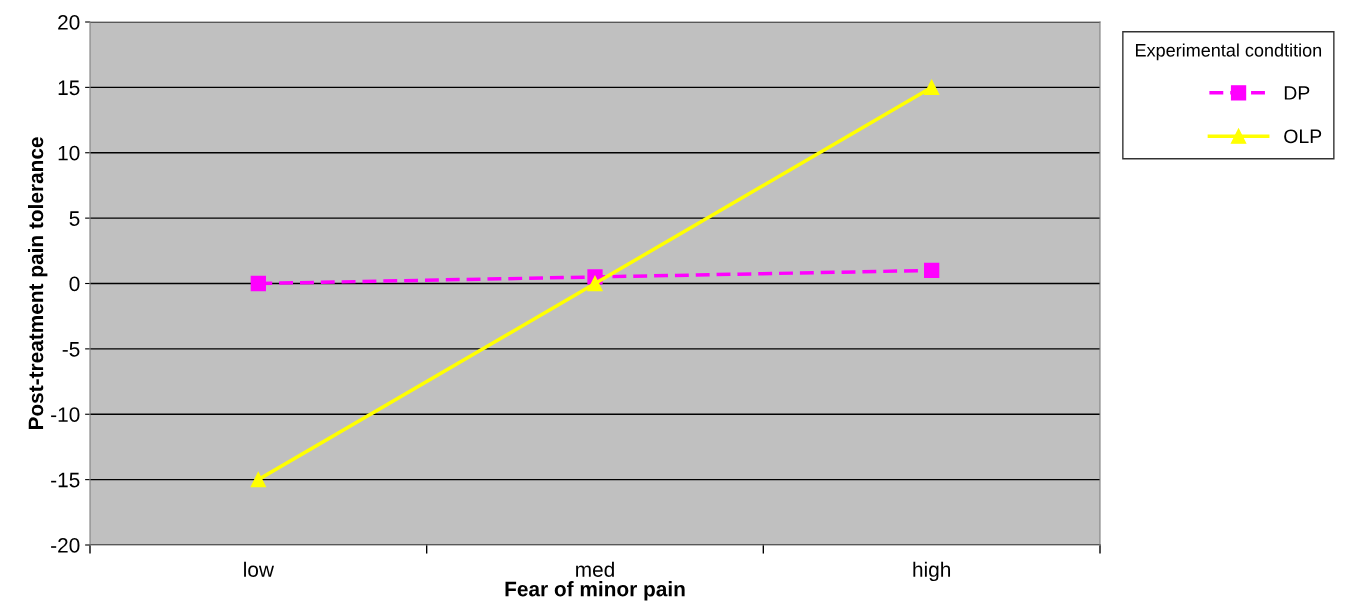 The width and height of the screenshot is (1360, 615). What do you see at coordinates (69, 22) in the screenshot?
I see `y-tick-label: 20` at bounding box center [69, 22].